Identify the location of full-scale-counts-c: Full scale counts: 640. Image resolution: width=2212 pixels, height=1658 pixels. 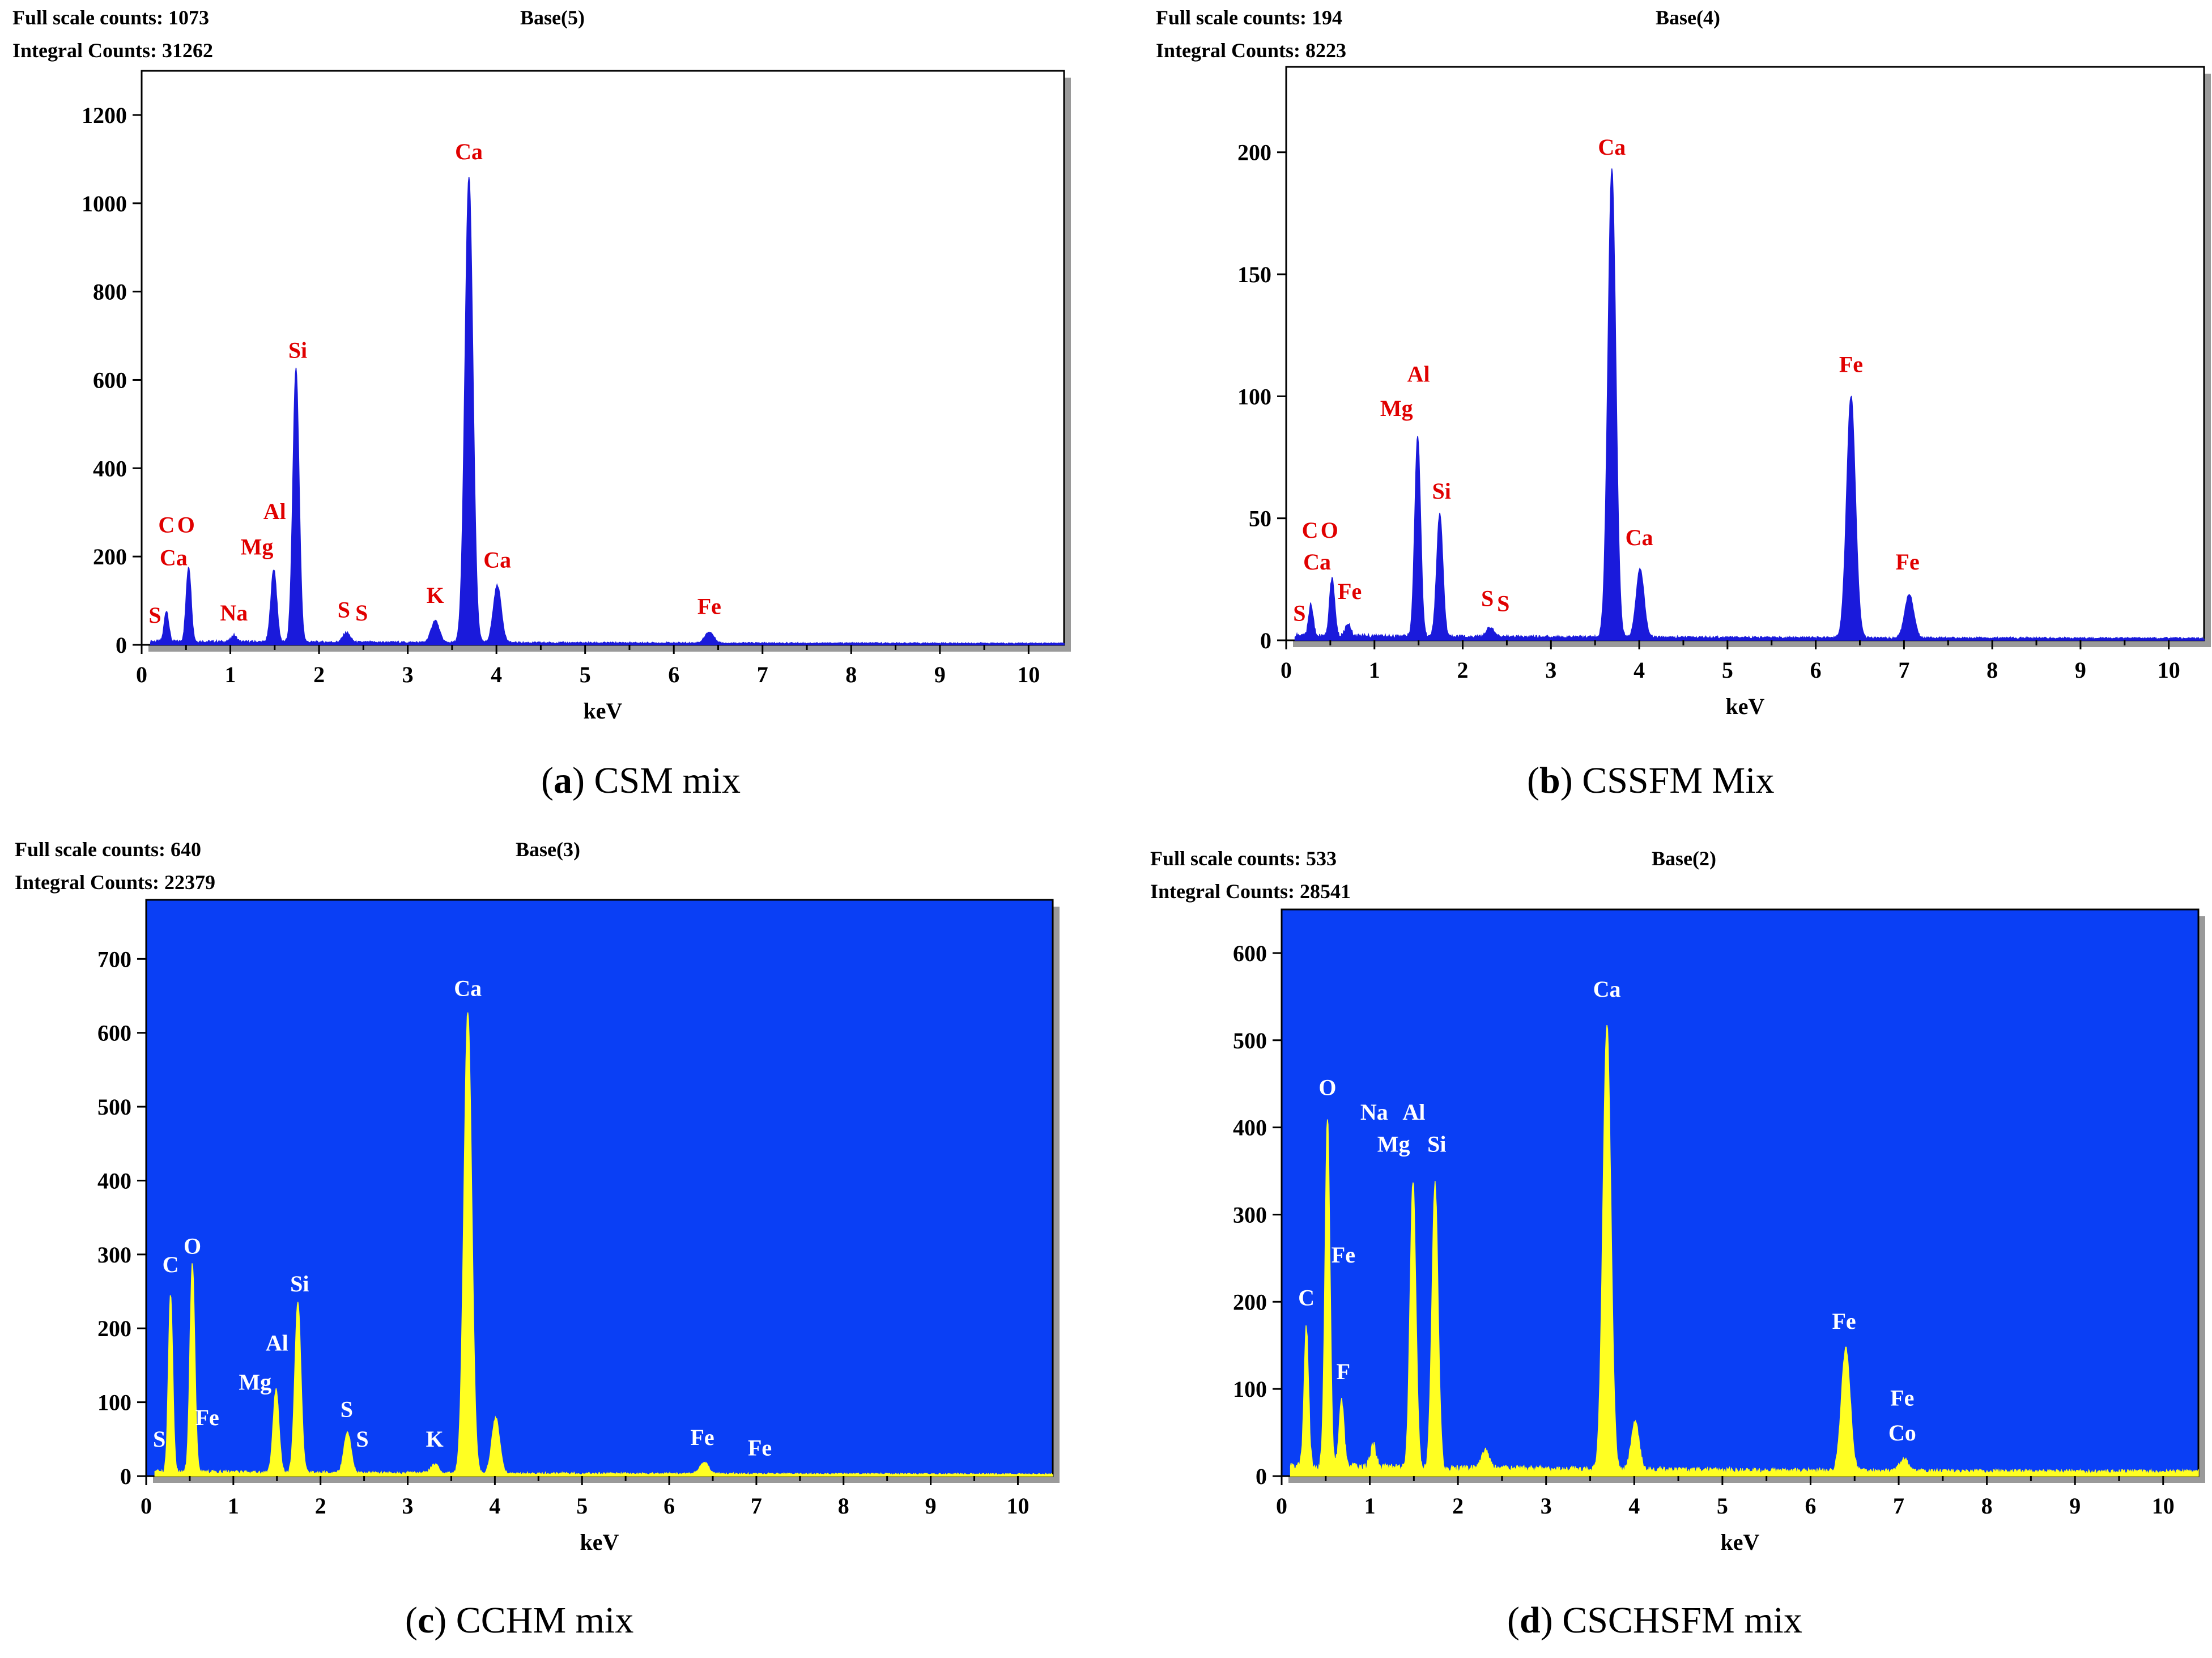
(108, 849).